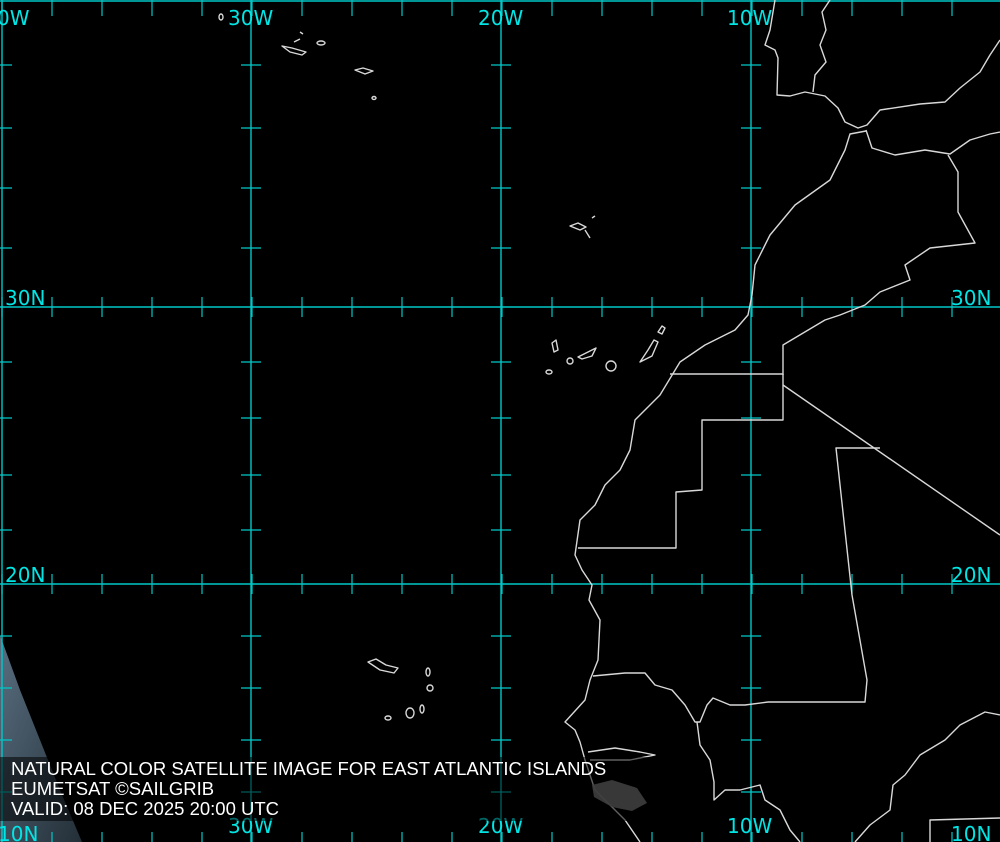 This screenshot has height=842, width=1000. Describe the element at coordinates (251, 826) in the screenshot. I see `label-bottom-30w: 30W` at that location.